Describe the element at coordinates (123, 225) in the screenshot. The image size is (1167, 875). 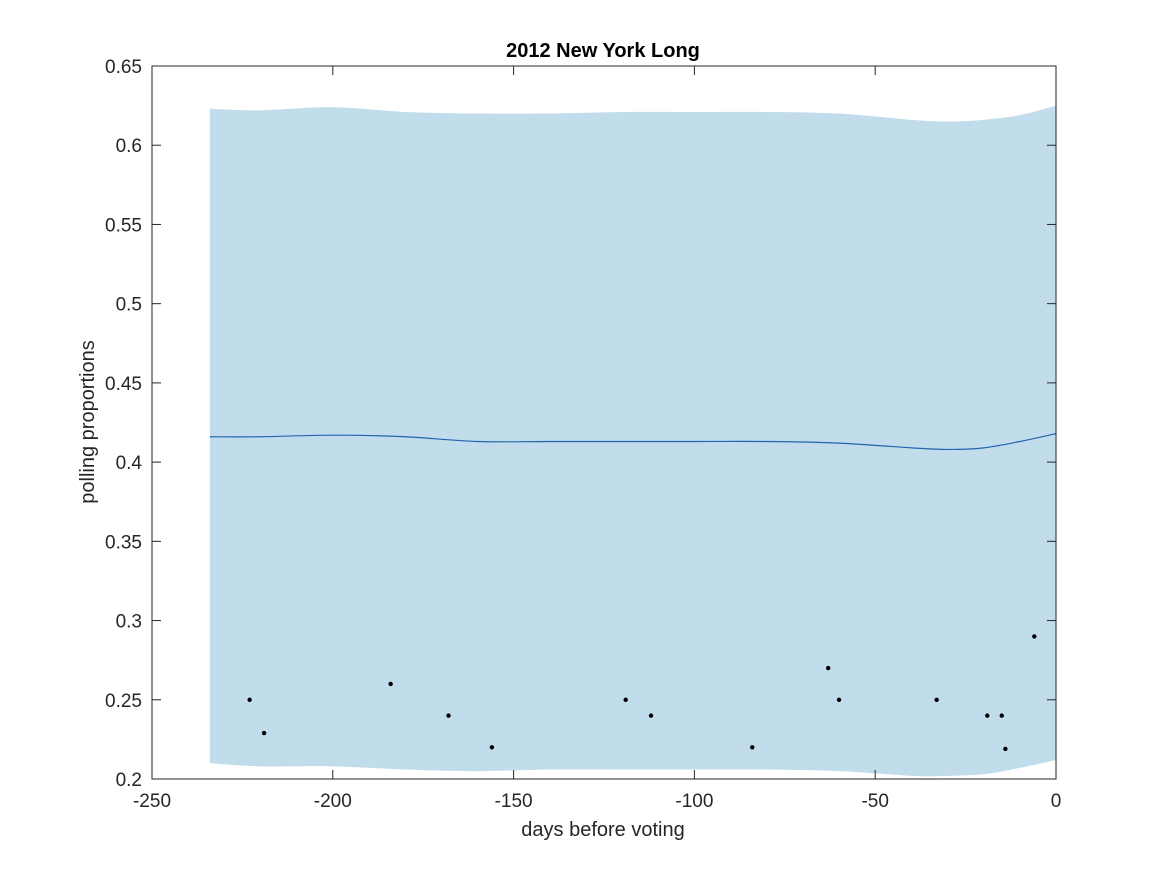
I see `y-tick-label: 0.55` at that location.